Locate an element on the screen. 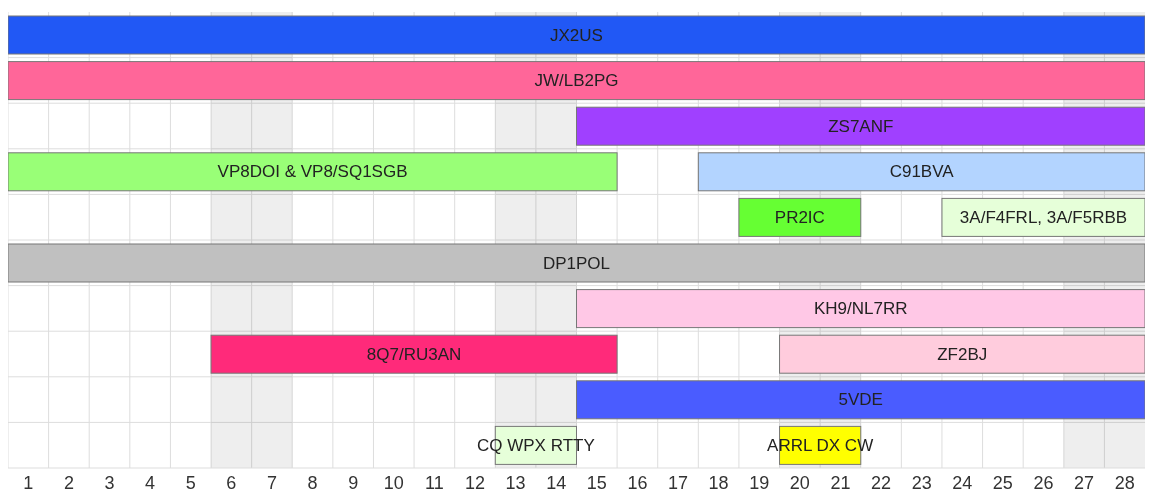 The image size is (1159, 499). x-tick-label: 2 is located at coordinates (68, 482).